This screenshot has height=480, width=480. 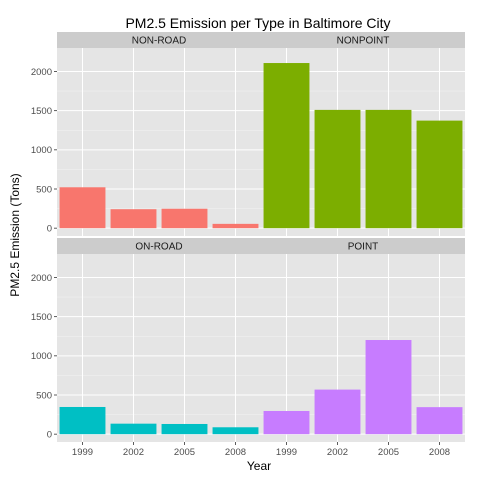 I want to click on bar-point-2002, so click(x=337, y=412).